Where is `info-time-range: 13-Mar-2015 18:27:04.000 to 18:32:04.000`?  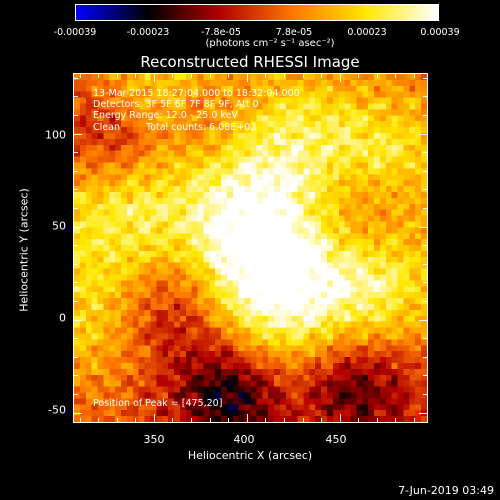 info-time-range: 13-Mar-2015 18:27:04.000 to 18:32:04.000 is located at coordinates (196, 93).